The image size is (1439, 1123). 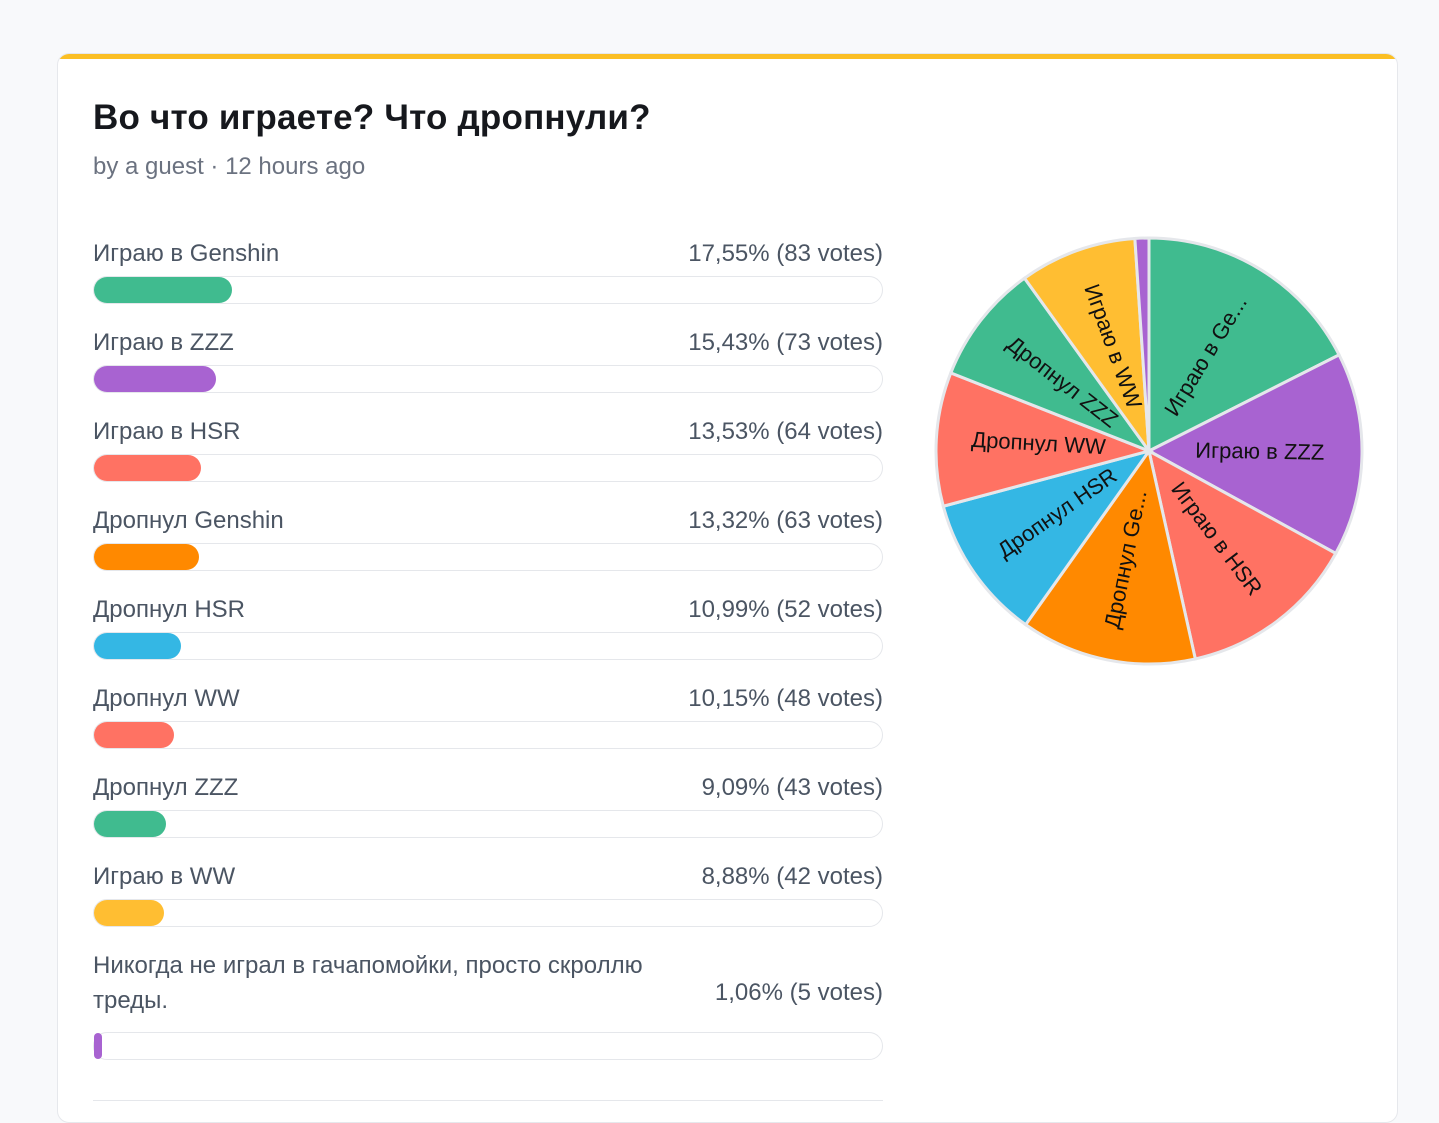 I want to click on option-label: Дропнул HSR, so click(x=169, y=609).